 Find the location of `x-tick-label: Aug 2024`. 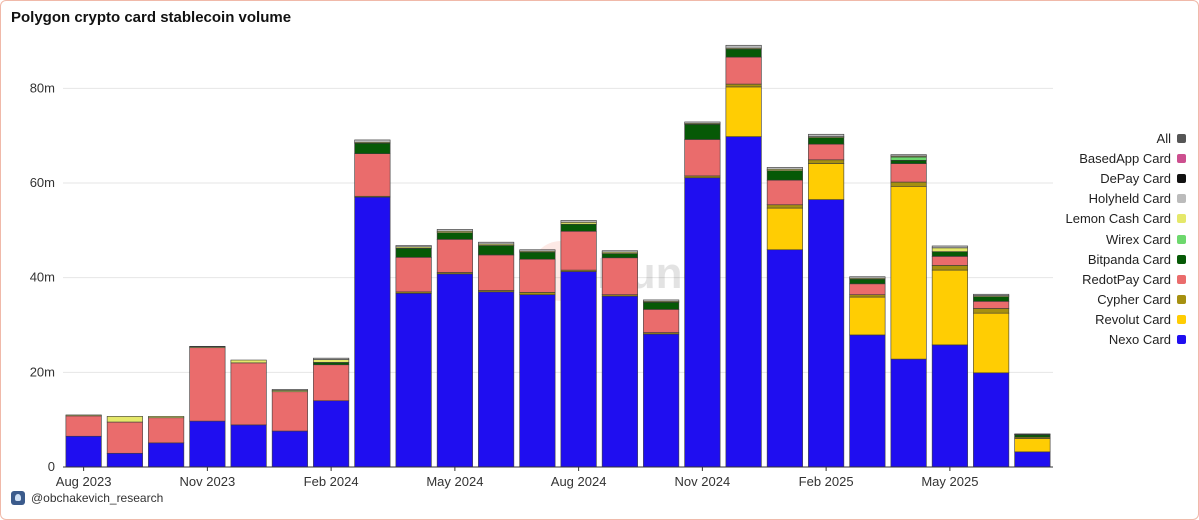

x-tick-label: Aug 2024 is located at coordinates (579, 481).